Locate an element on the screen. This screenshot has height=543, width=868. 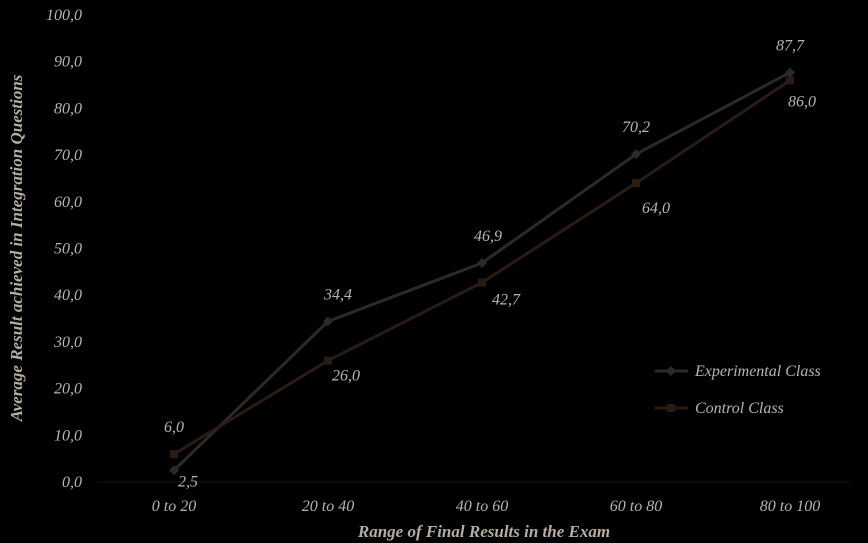
data-label: 70,2 is located at coordinates (636, 127).